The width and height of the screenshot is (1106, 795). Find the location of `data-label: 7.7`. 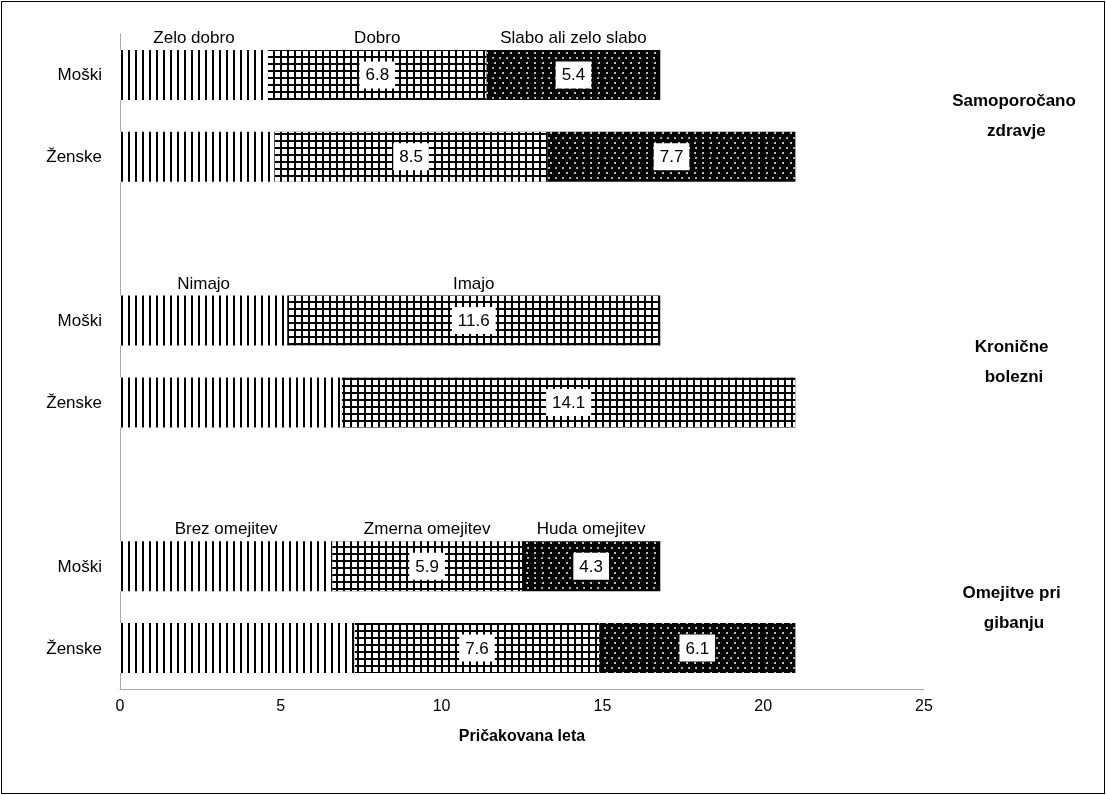

data-label: 7.7 is located at coordinates (671, 157).